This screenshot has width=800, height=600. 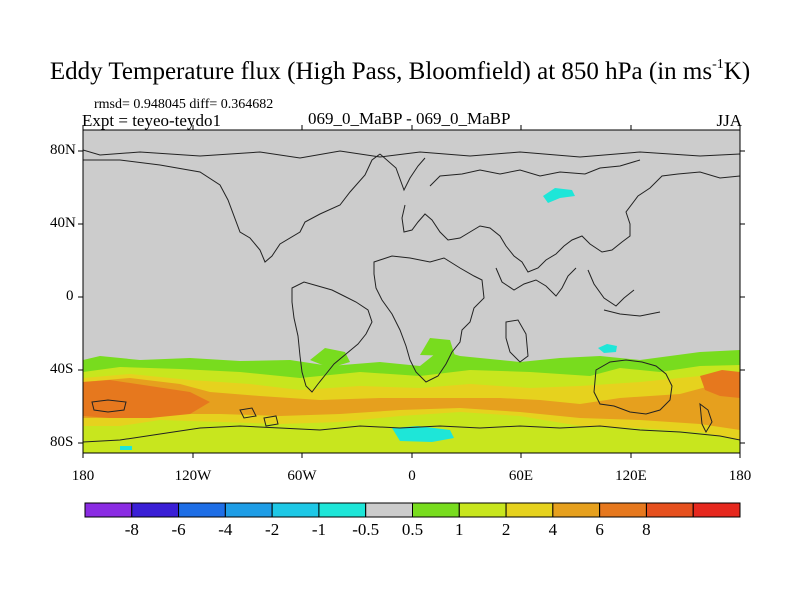 I want to click on lon-label-180w: 180, so click(x=83, y=476).